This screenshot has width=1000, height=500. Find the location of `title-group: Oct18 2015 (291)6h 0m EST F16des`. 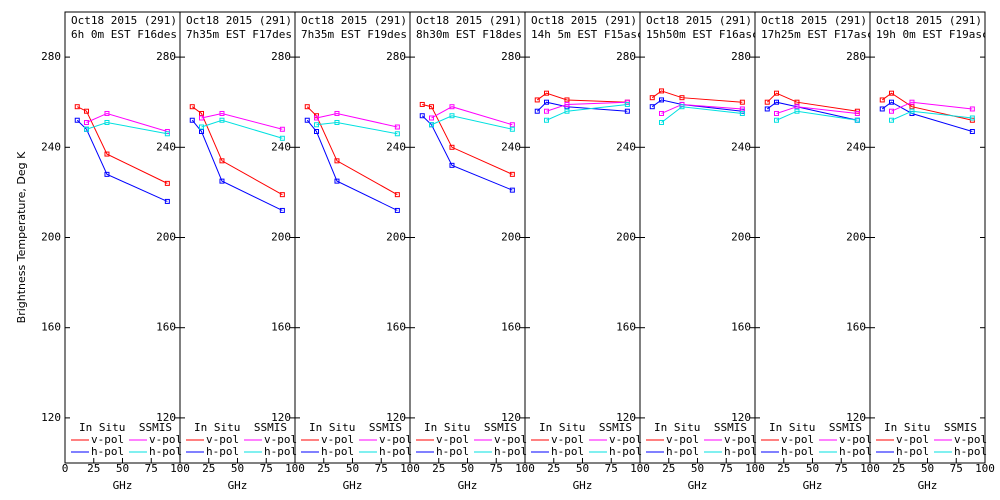

title-group: Oct18 2015 (291)6h 0m EST F16des is located at coordinates (124, 27).